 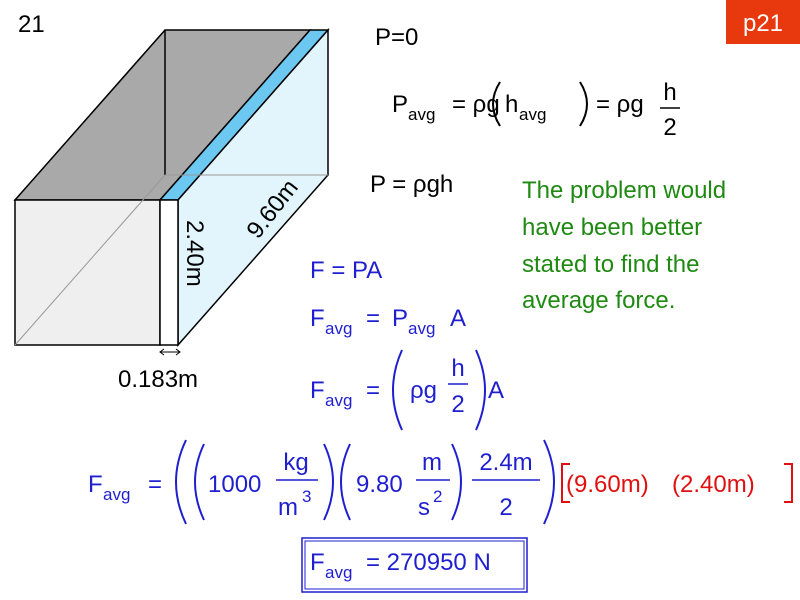 I want to click on note-line: average force., so click(x=598, y=300).